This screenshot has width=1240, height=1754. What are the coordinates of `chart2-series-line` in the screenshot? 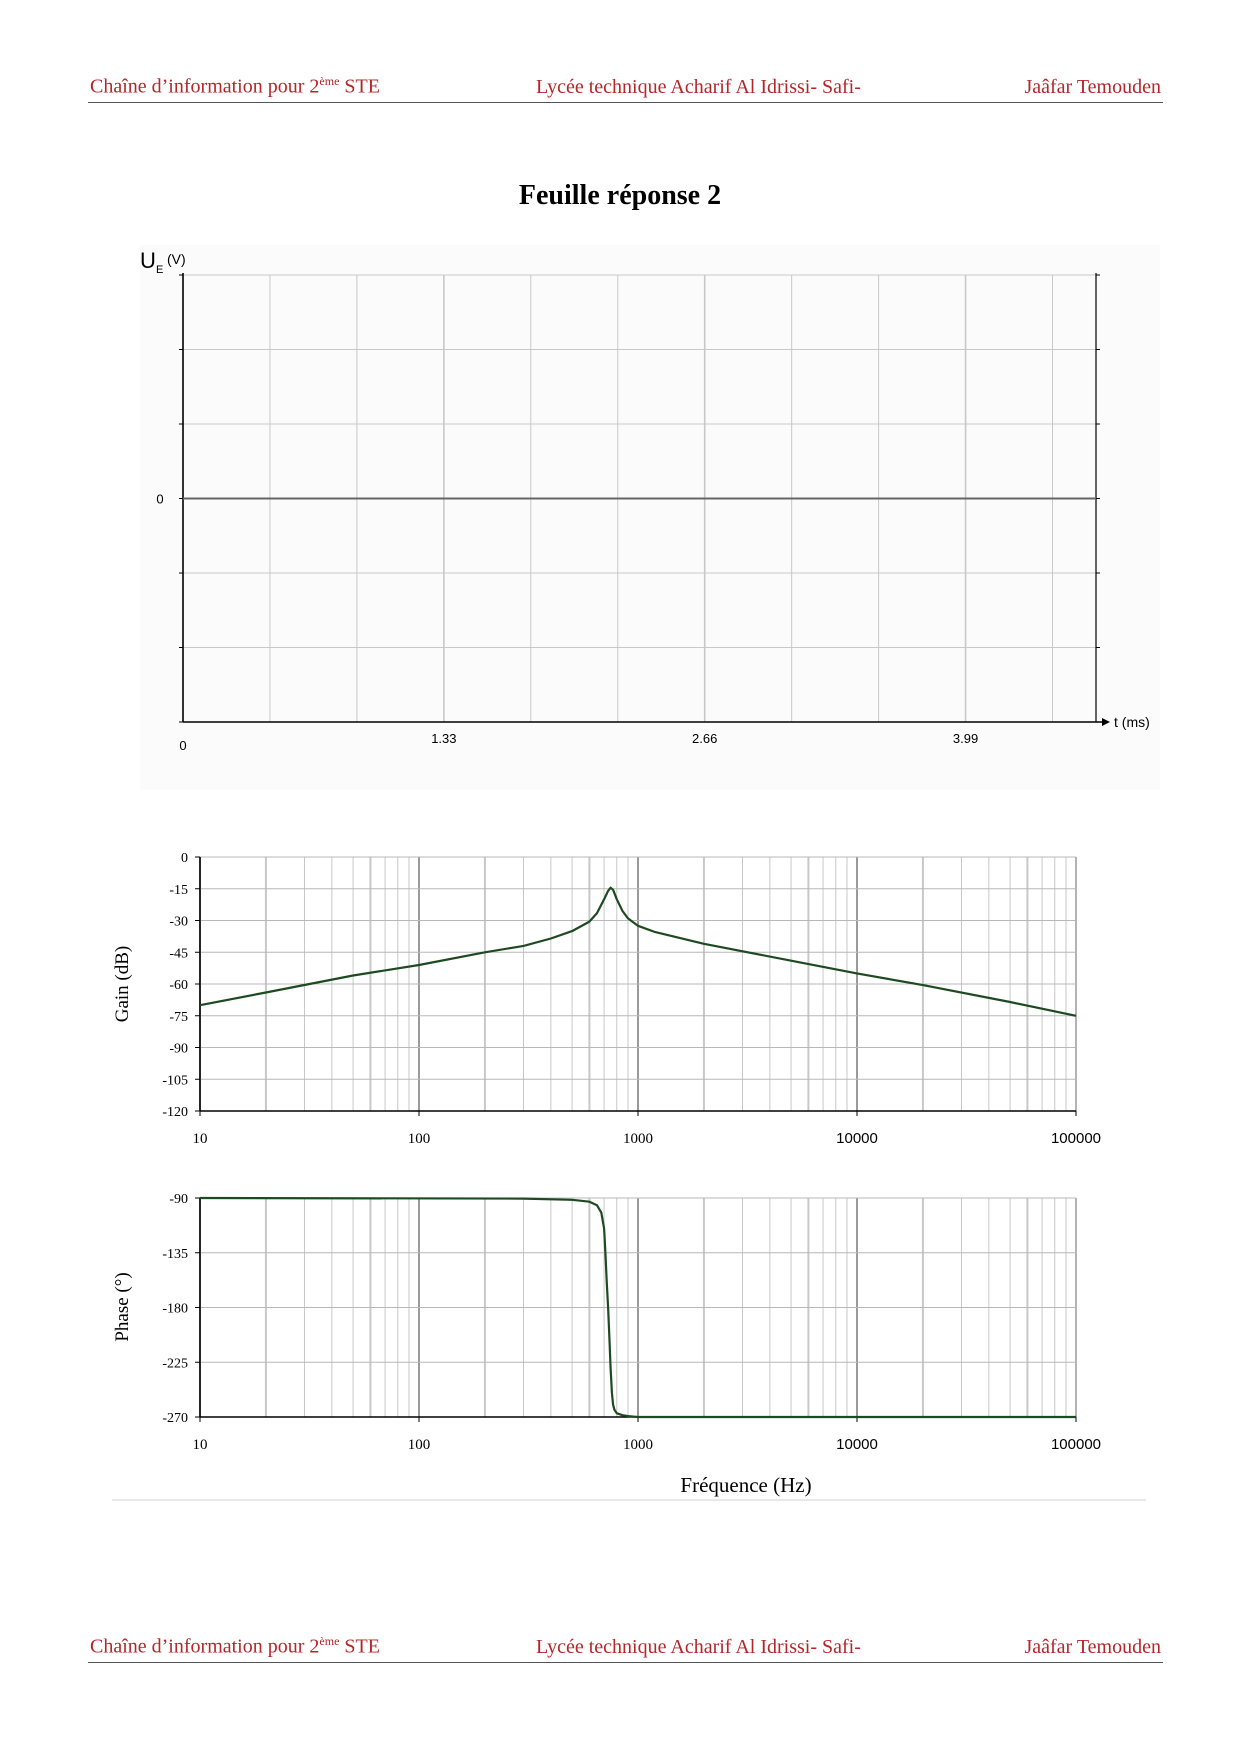 It's located at (638, 951).